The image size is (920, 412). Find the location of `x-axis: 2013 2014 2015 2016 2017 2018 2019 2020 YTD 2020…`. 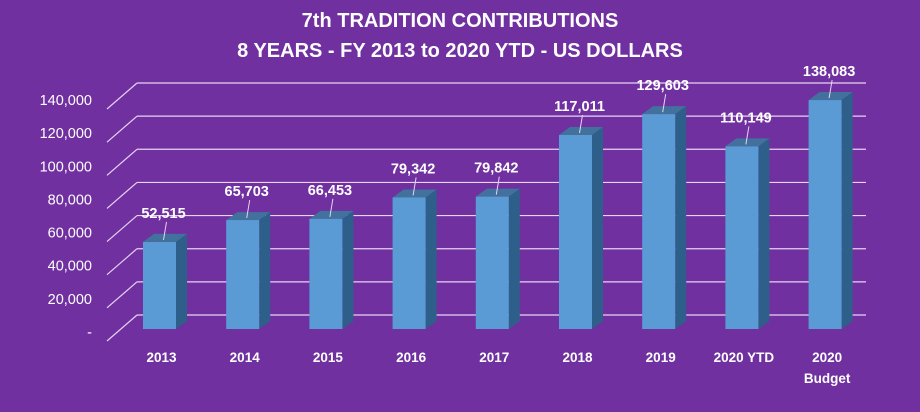

x-axis: 2013 2014 2015 2016 2017 2018 2019 2020 YTD 2020… is located at coordinates (498, 368).